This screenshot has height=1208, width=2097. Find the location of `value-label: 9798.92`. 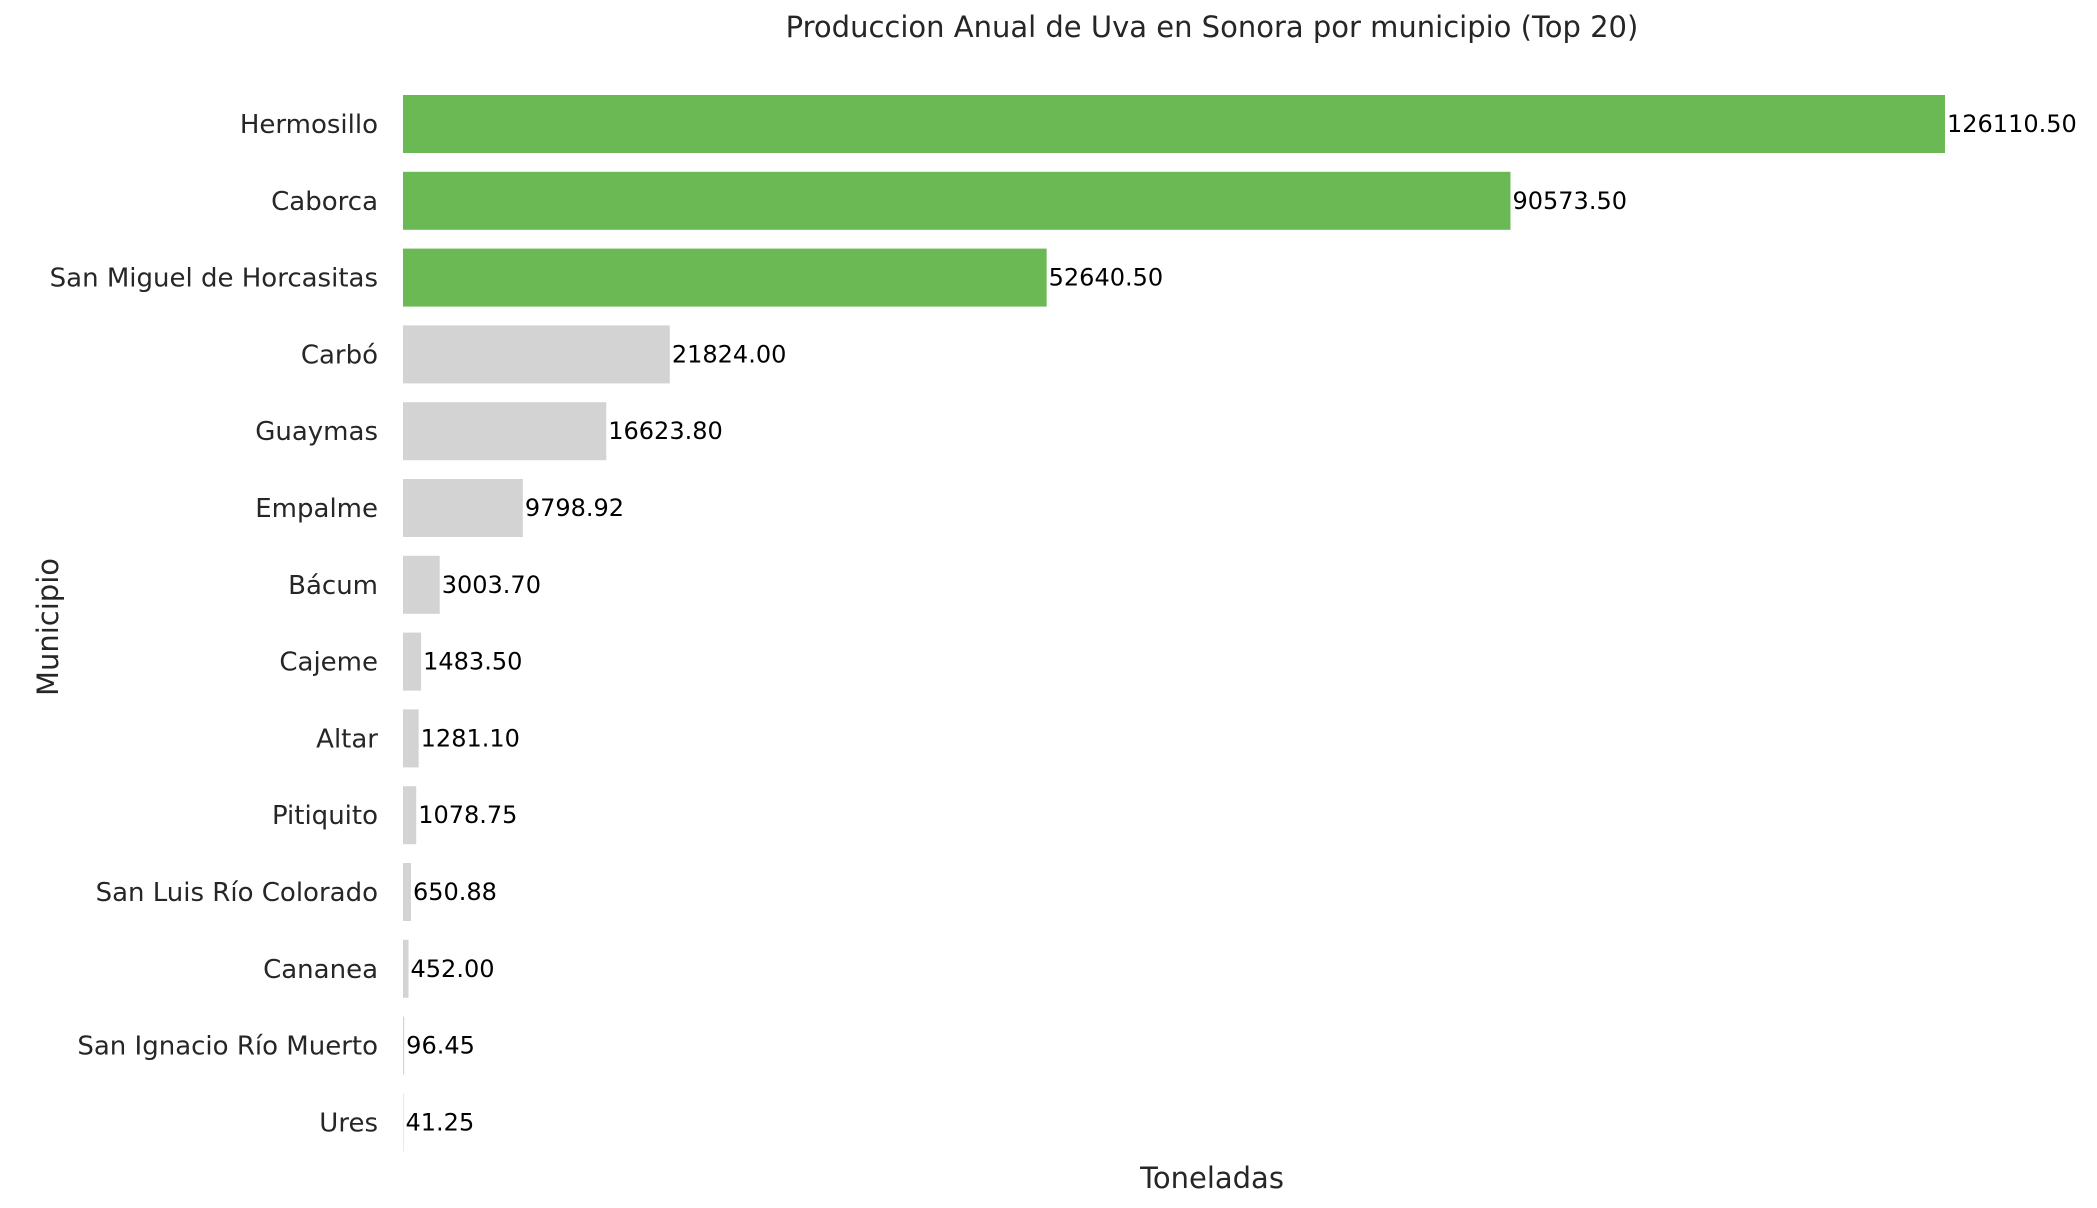

value-label: 9798.92 is located at coordinates (574, 508).